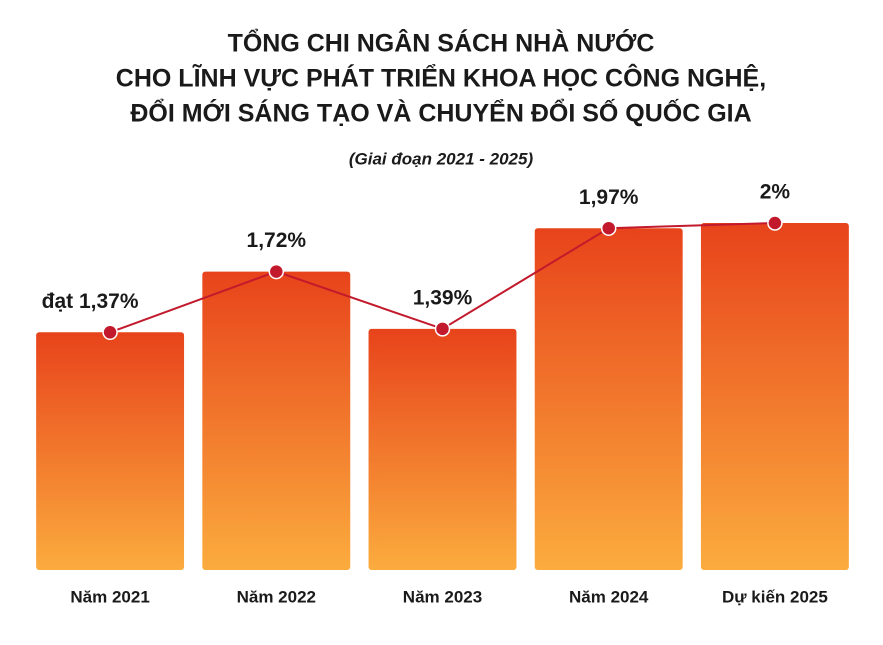  I want to click on data-label: đạt 1,37%, so click(90, 301).